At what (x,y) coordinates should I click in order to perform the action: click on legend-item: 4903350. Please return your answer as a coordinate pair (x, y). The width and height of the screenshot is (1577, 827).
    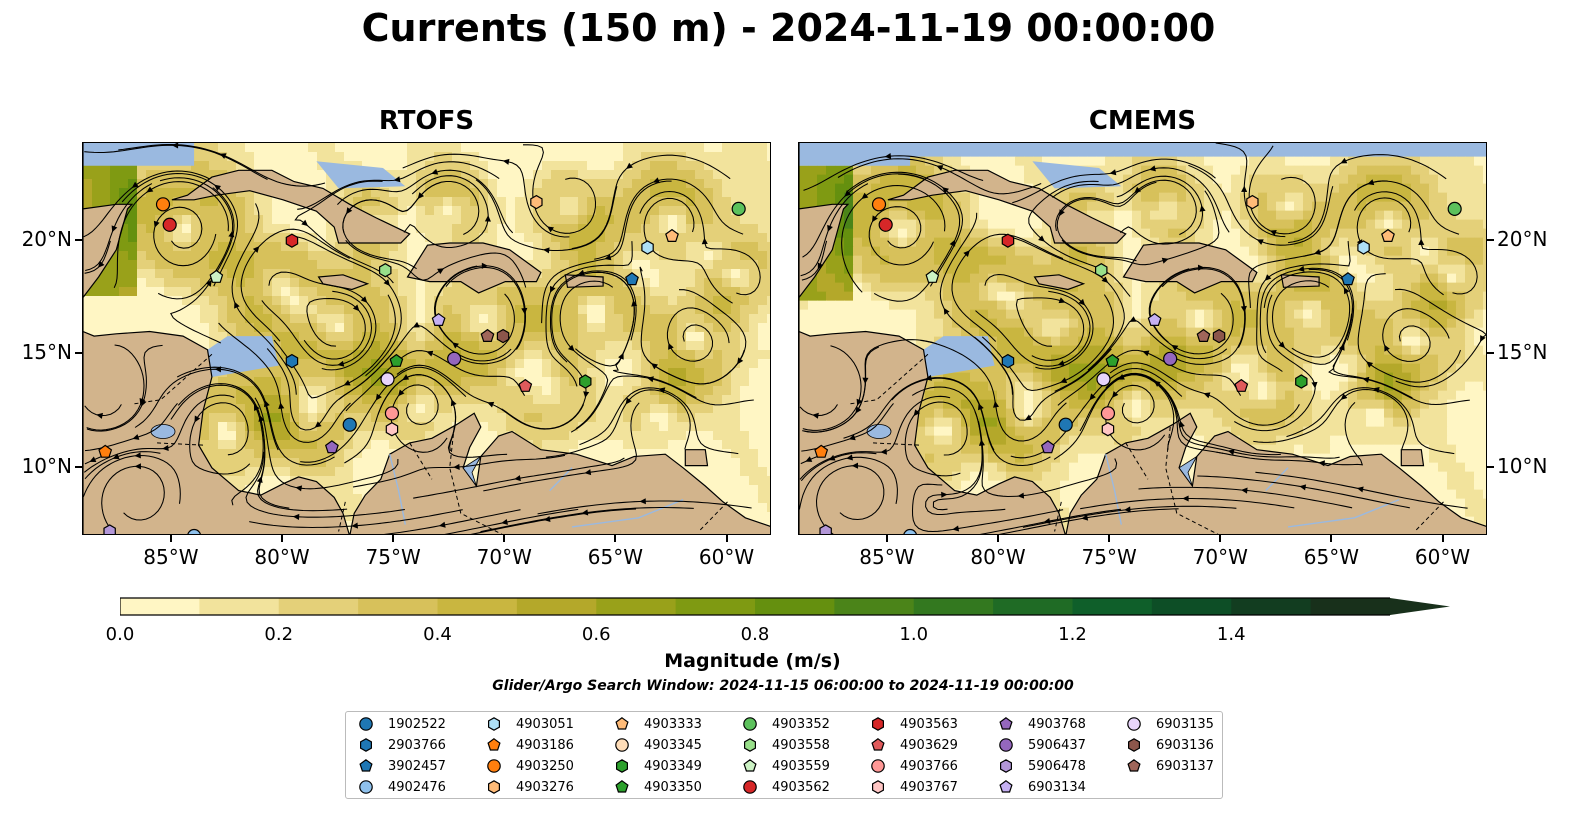
    Looking at the image, I should click on (658, 787).